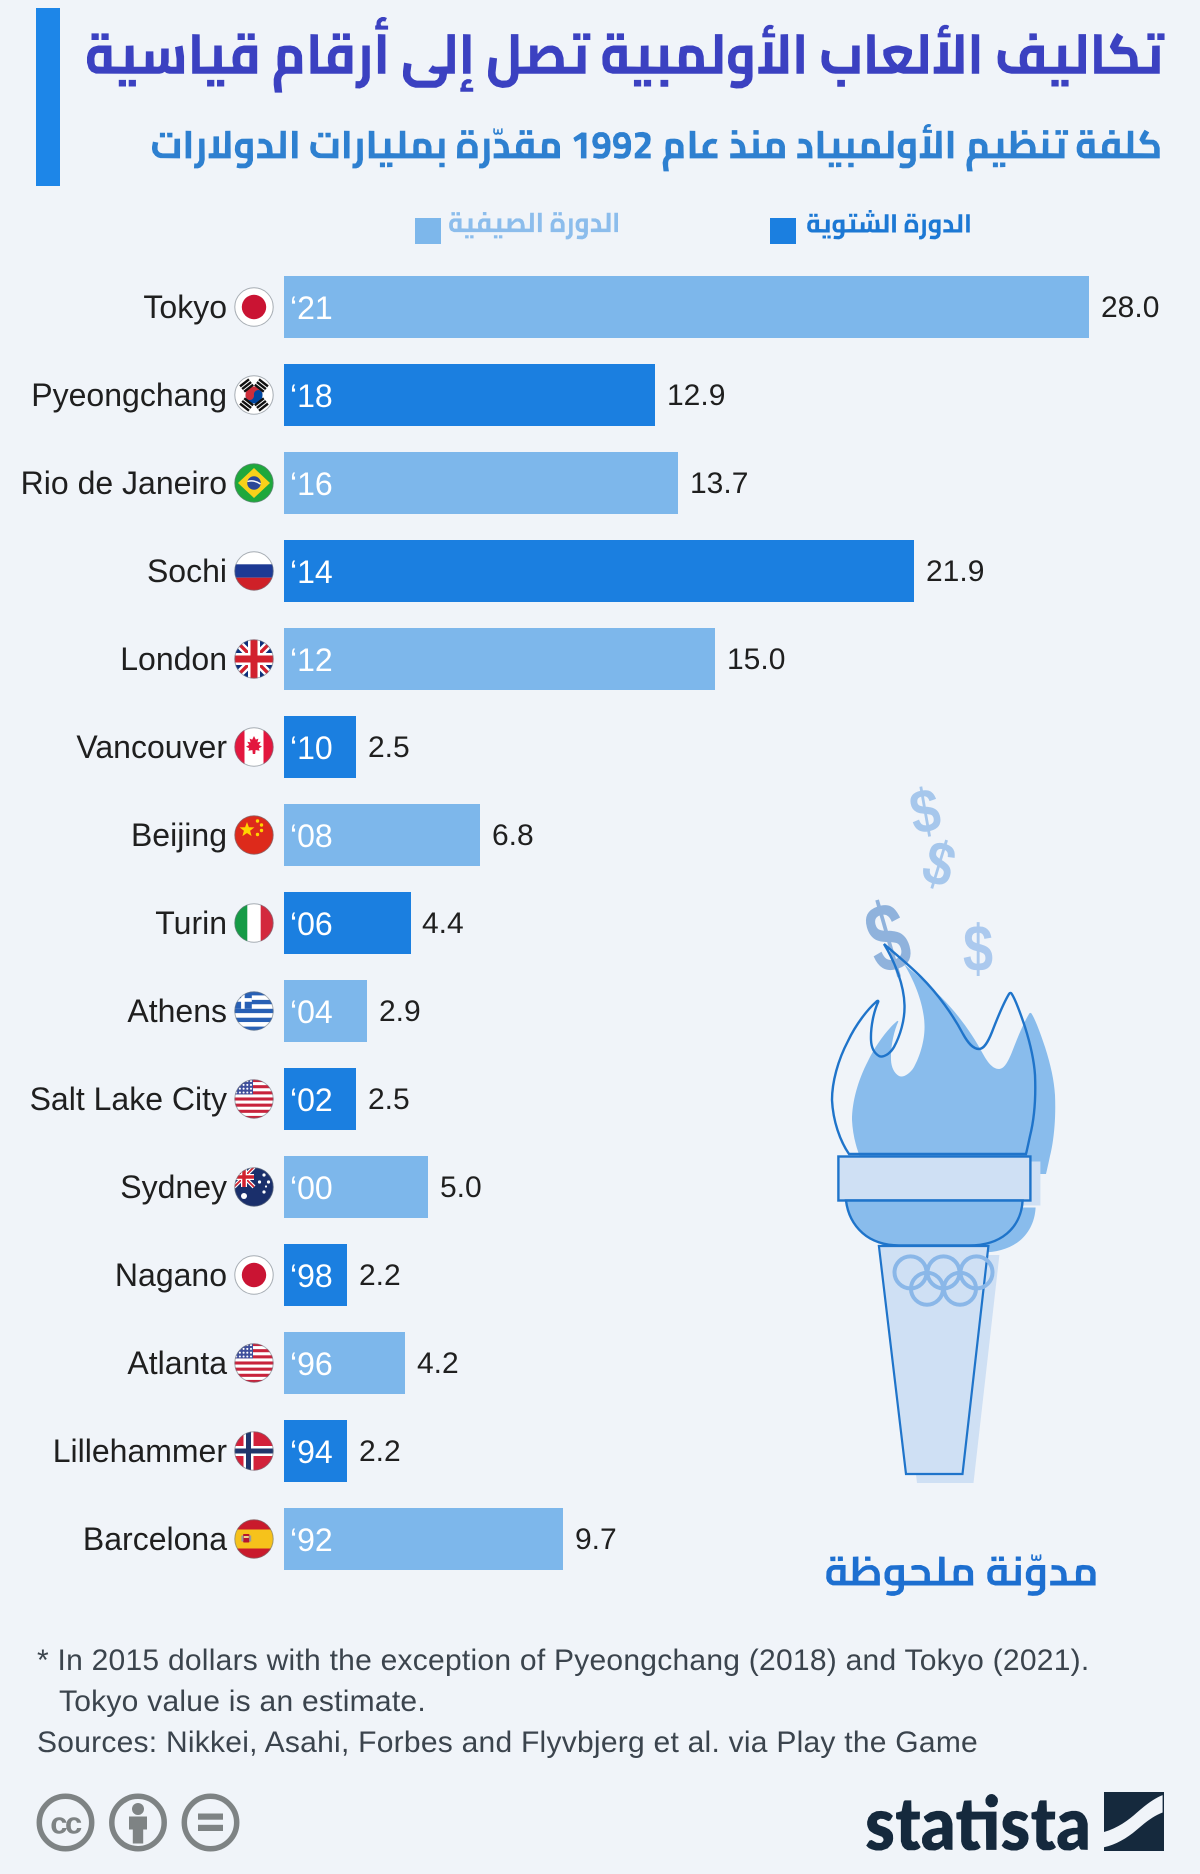 This screenshot has width=1200, height=1874. Describe the element at coordinates (66, 1823) in the screenshot. I see `svg-text: cc` at that location.